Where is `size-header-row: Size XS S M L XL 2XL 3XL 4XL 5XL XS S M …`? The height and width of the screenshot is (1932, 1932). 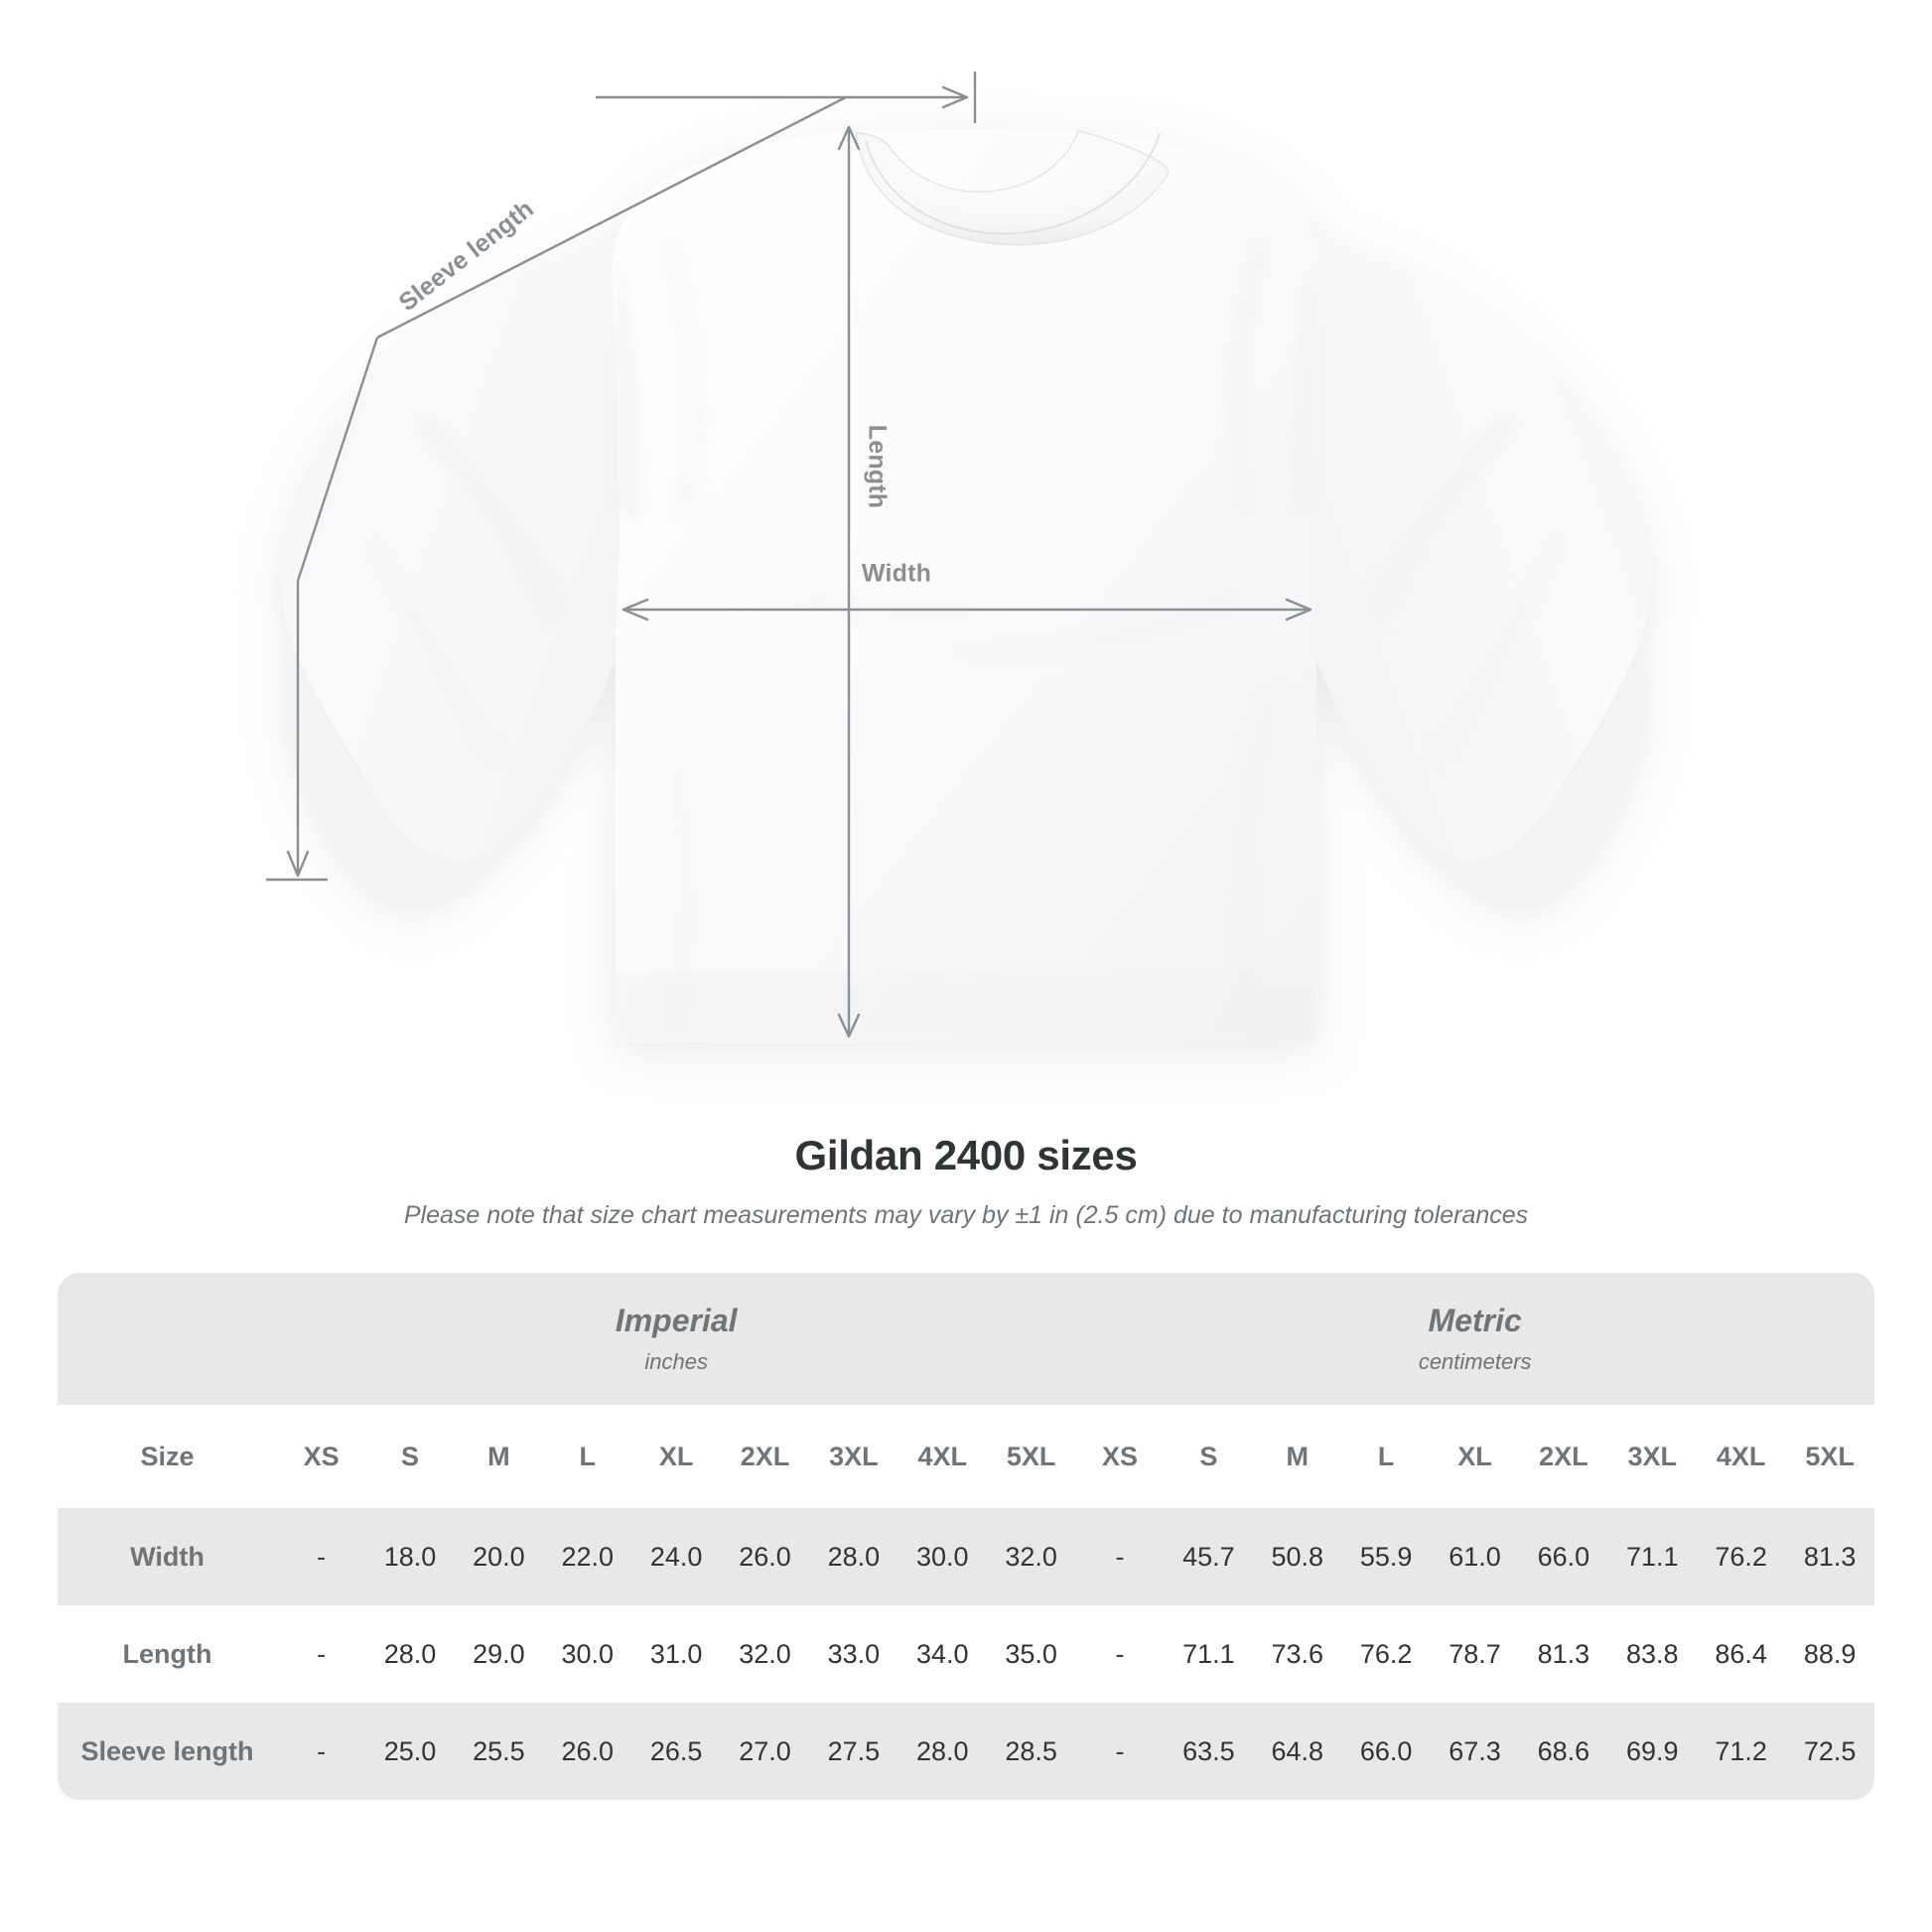
size-header-row: Size XS S M L XL 2XL 3XL 4XL 5XL XS S M … is located at coordinates (966, 1456).